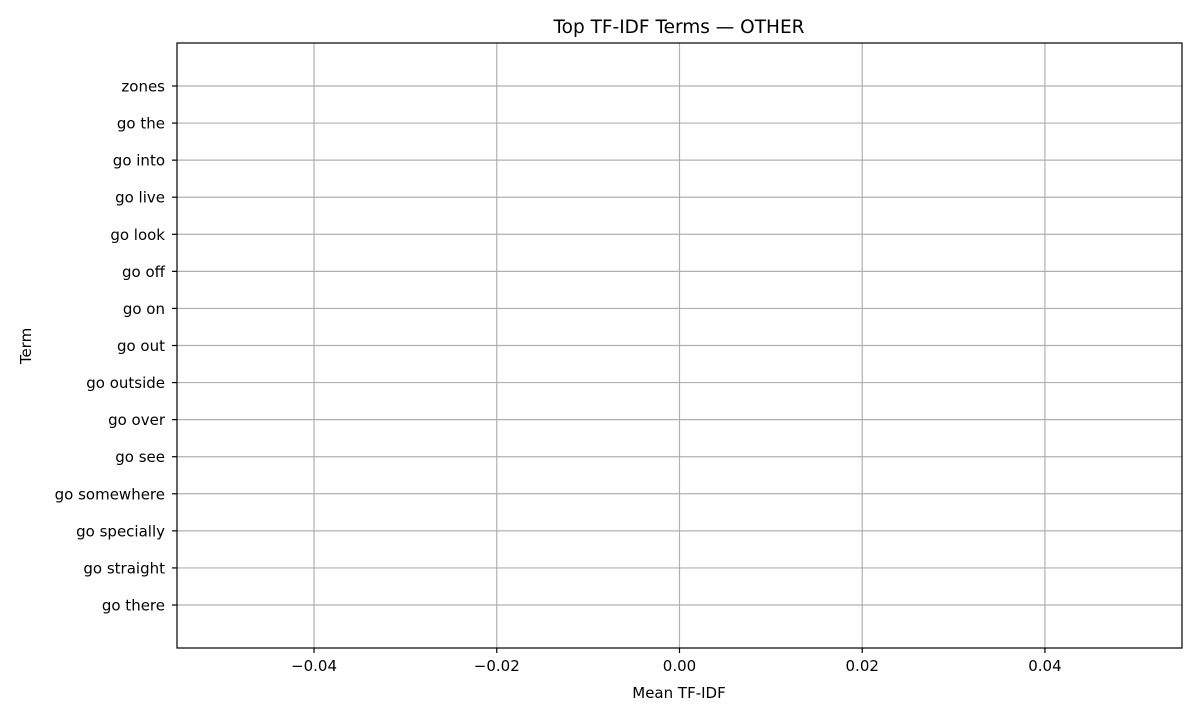 The image size is (1200, 724). What do you see at coordinates (497, 666) in the screenshot?
I see `x-tick-label: −0.02` at bounding box center [497, 666].